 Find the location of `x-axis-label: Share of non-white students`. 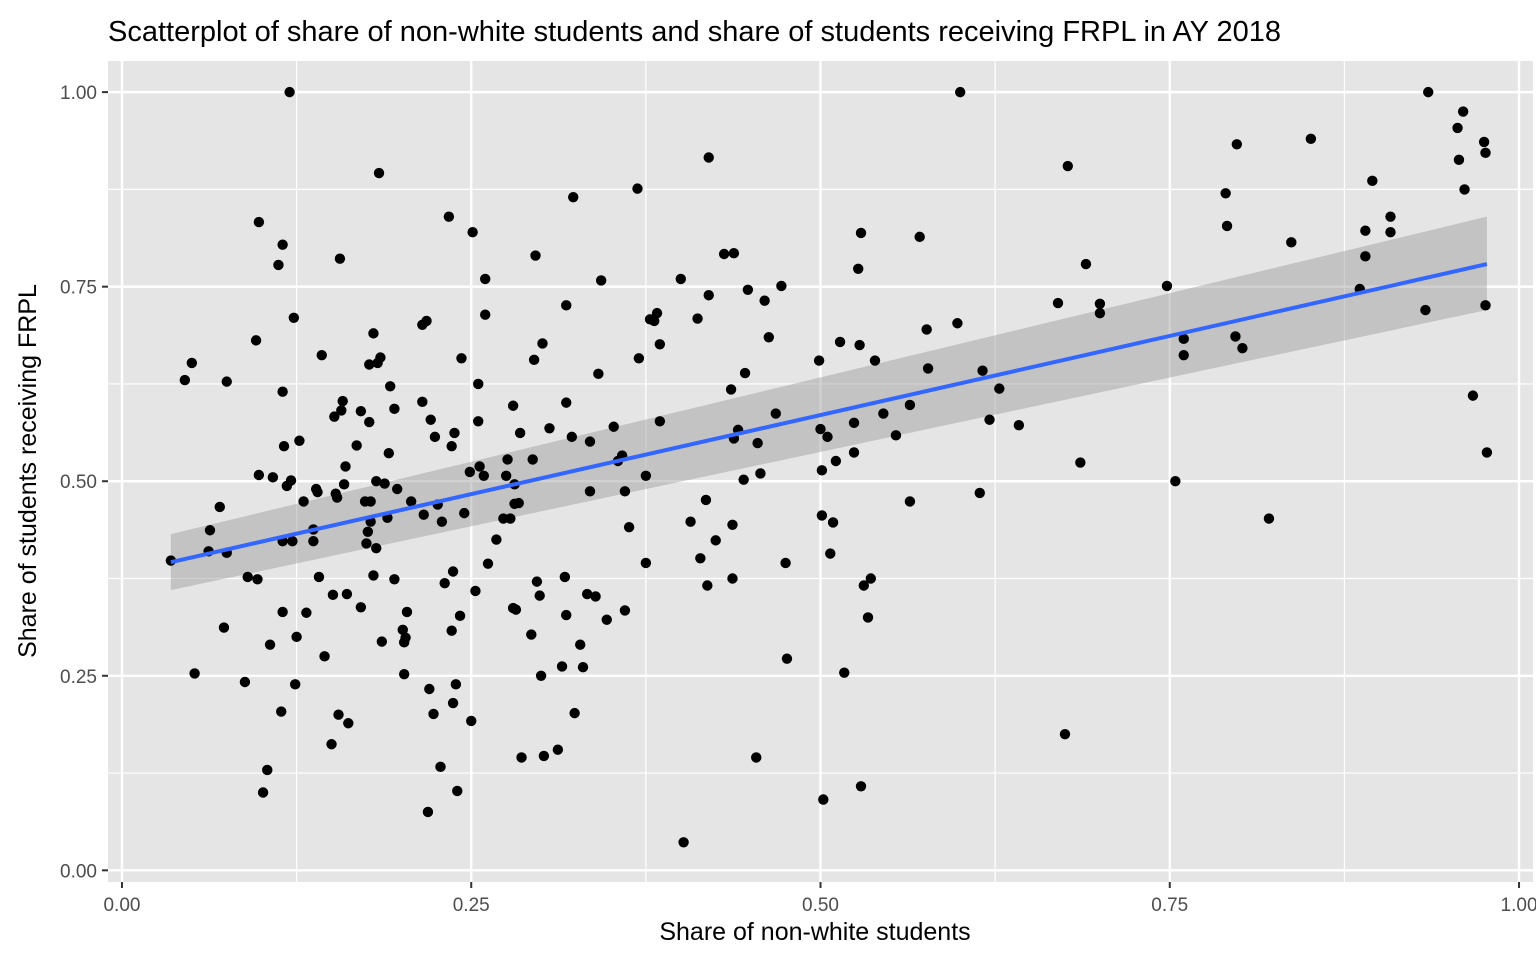

x-axis-label: Share of non-white students is located at coordinates (814, 932).